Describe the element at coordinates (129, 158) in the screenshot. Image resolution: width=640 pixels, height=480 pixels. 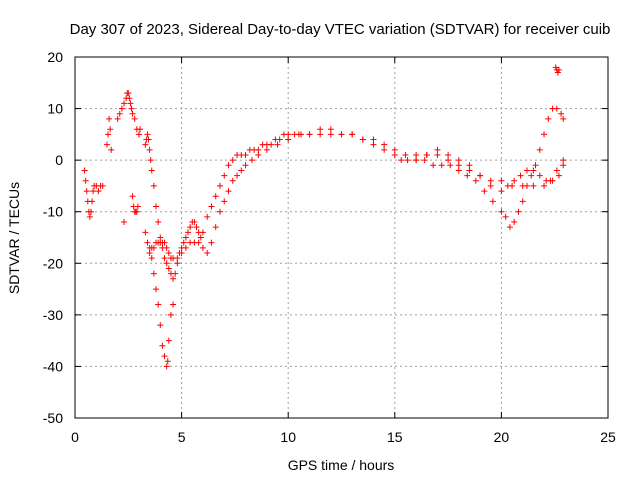
I see `series-peak-2h` at that location.